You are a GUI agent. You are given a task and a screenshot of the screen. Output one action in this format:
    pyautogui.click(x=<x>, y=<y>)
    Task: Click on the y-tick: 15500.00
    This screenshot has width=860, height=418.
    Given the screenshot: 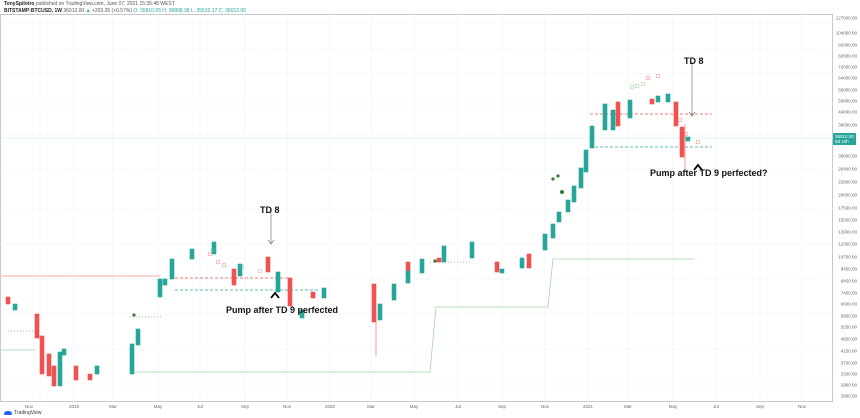 What is the action you would take?
    pyautogui.click(x=847, y=220)
    